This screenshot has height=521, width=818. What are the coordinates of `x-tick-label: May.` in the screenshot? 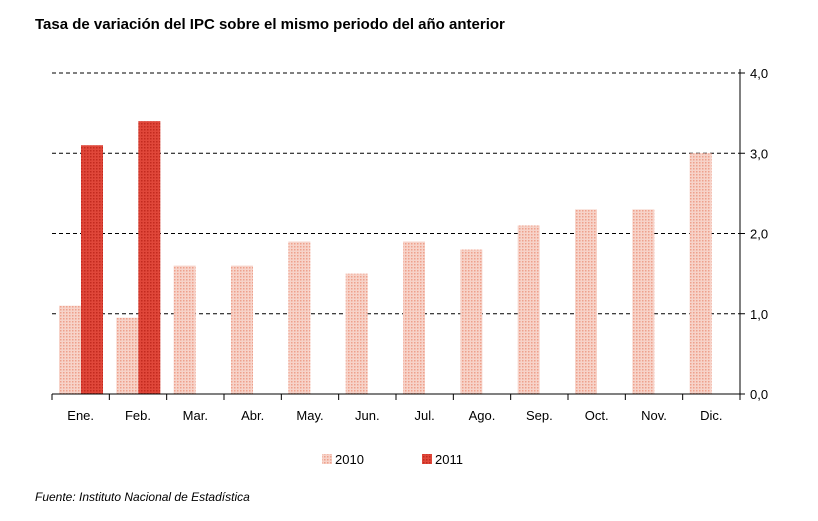 It's located at (309, 415).